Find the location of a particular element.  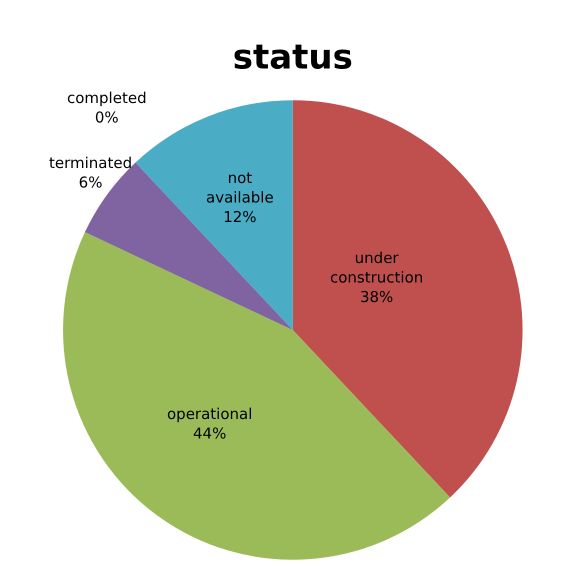

slice-label: under construction is located at coordinates (377, 267).